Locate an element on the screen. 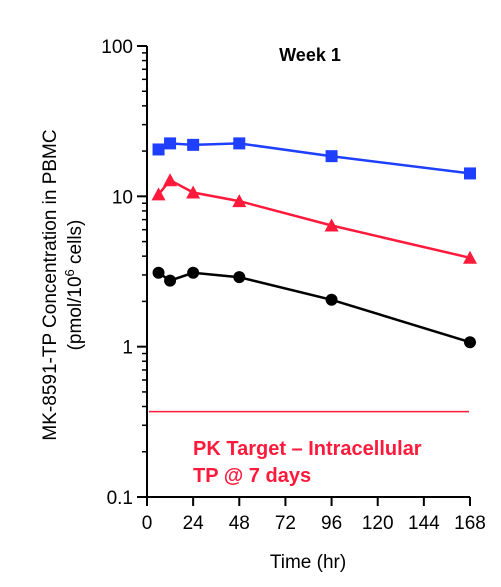  y-tick-label: 100 is located at coordinates (117, 47).